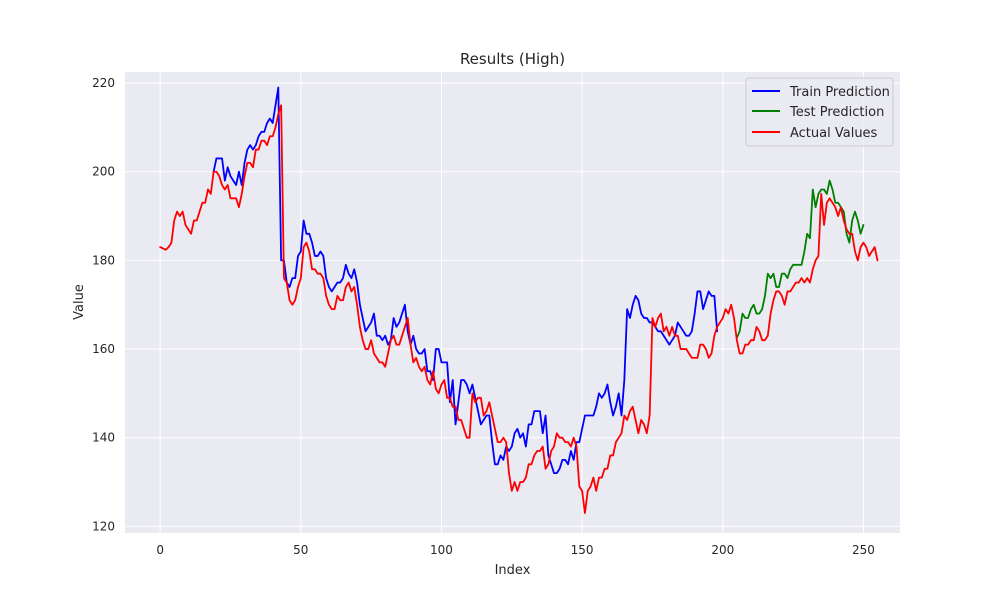  I want to click on y-axis-label: Value, so click(79, 302).